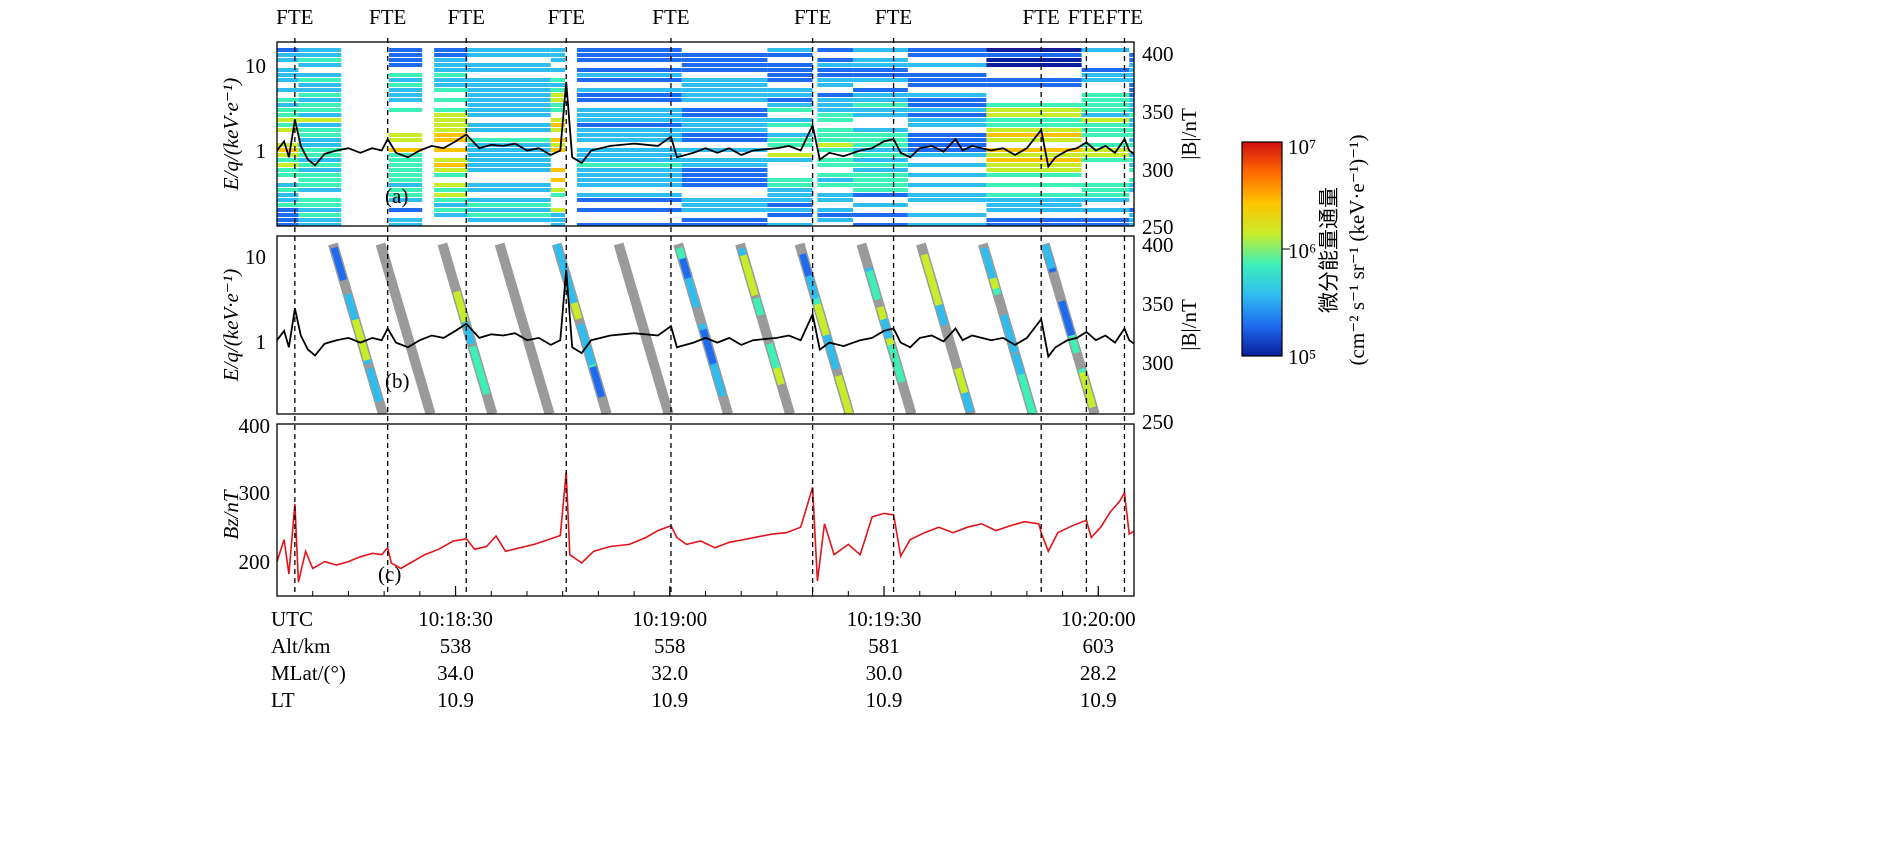 Image resolution: width=1890 pixels, height=865 pixels. Describe the element at coordinates (1099, 646) in the screenshot. I see `table-cell: 603` at that location.